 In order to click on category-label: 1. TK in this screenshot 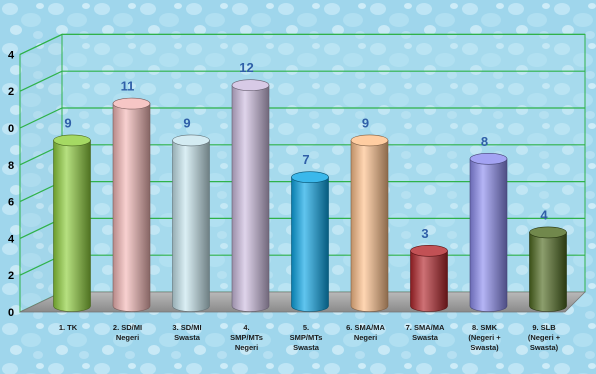, I will do `click(68, 327)`.